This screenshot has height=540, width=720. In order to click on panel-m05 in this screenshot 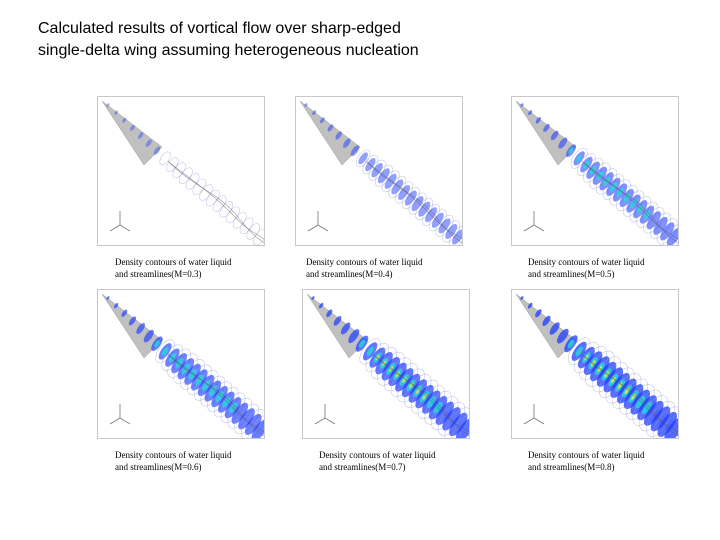, I will do `click(595, 171)`.